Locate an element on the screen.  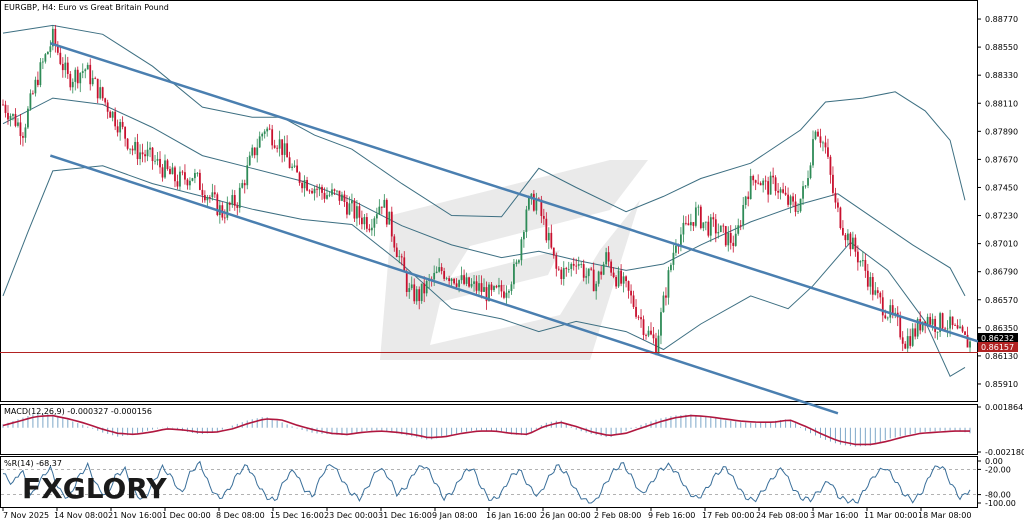
wpr-tick-label: -100.00 is located at coordinates (1000, 503).